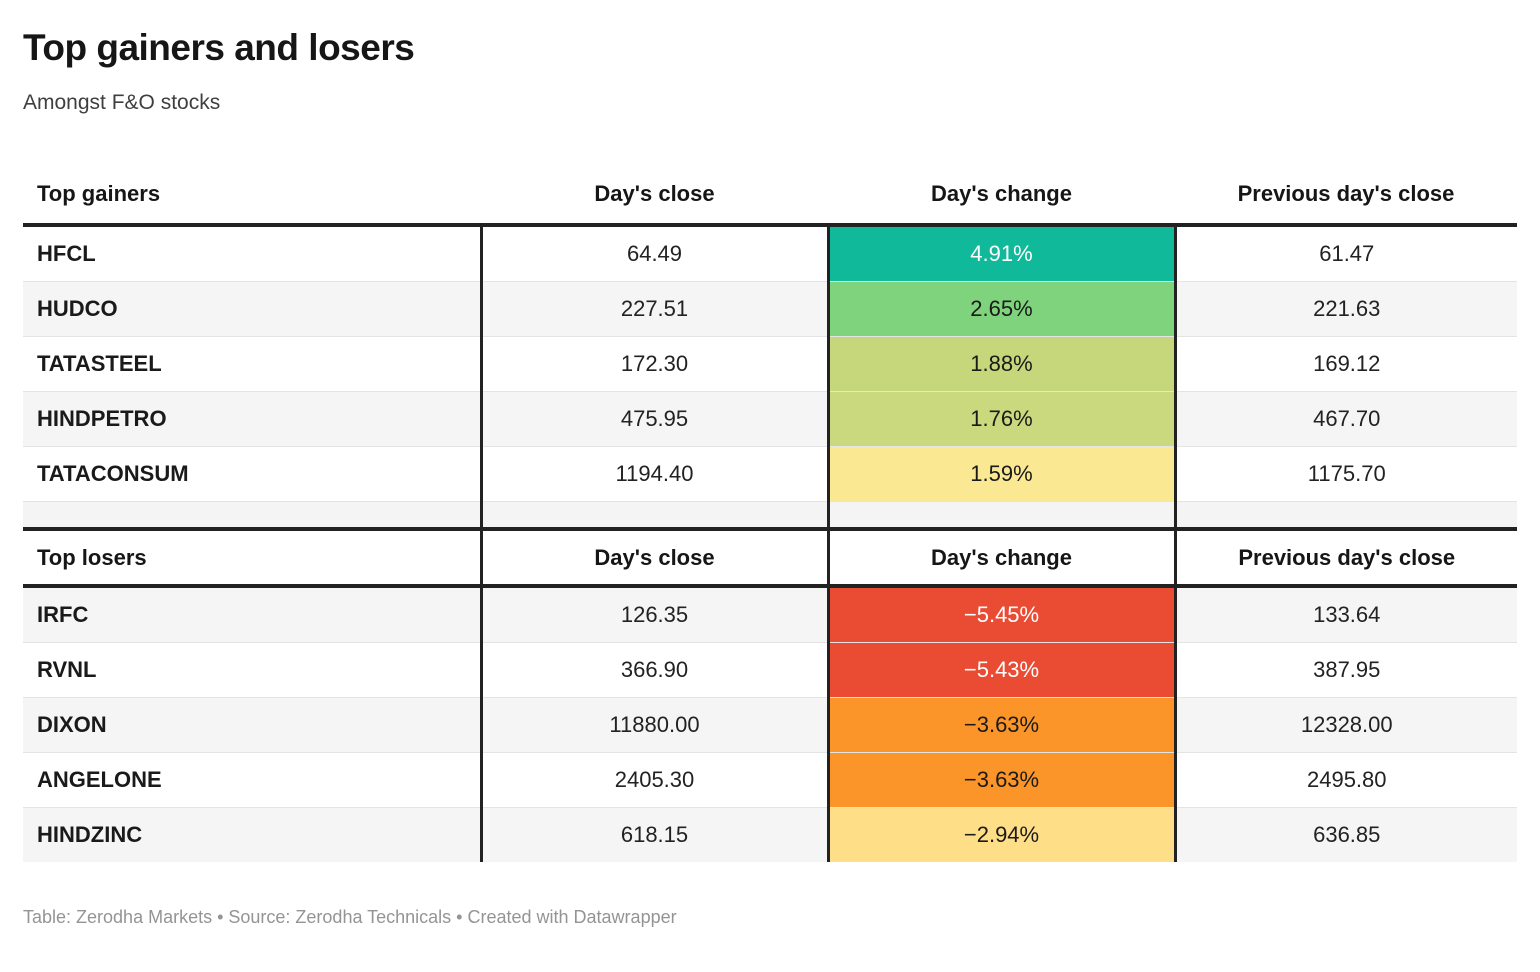  What do you see at coordinates (1001, 474) in the screenshot?
I see `days-change-cell: 1.59%` at bounding box center [1001, 474].